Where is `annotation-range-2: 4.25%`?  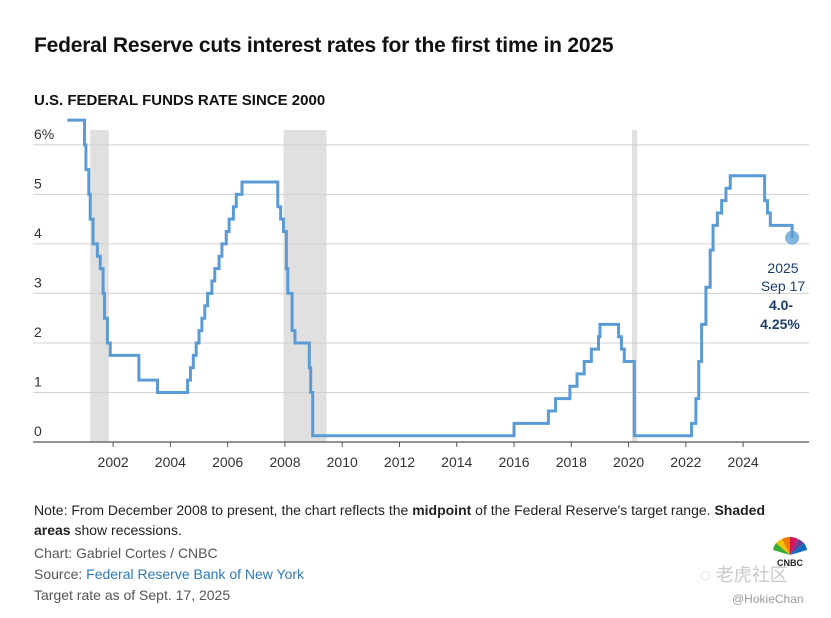
annotation-range-2: 4.25% is located at coordinates (780, 324).